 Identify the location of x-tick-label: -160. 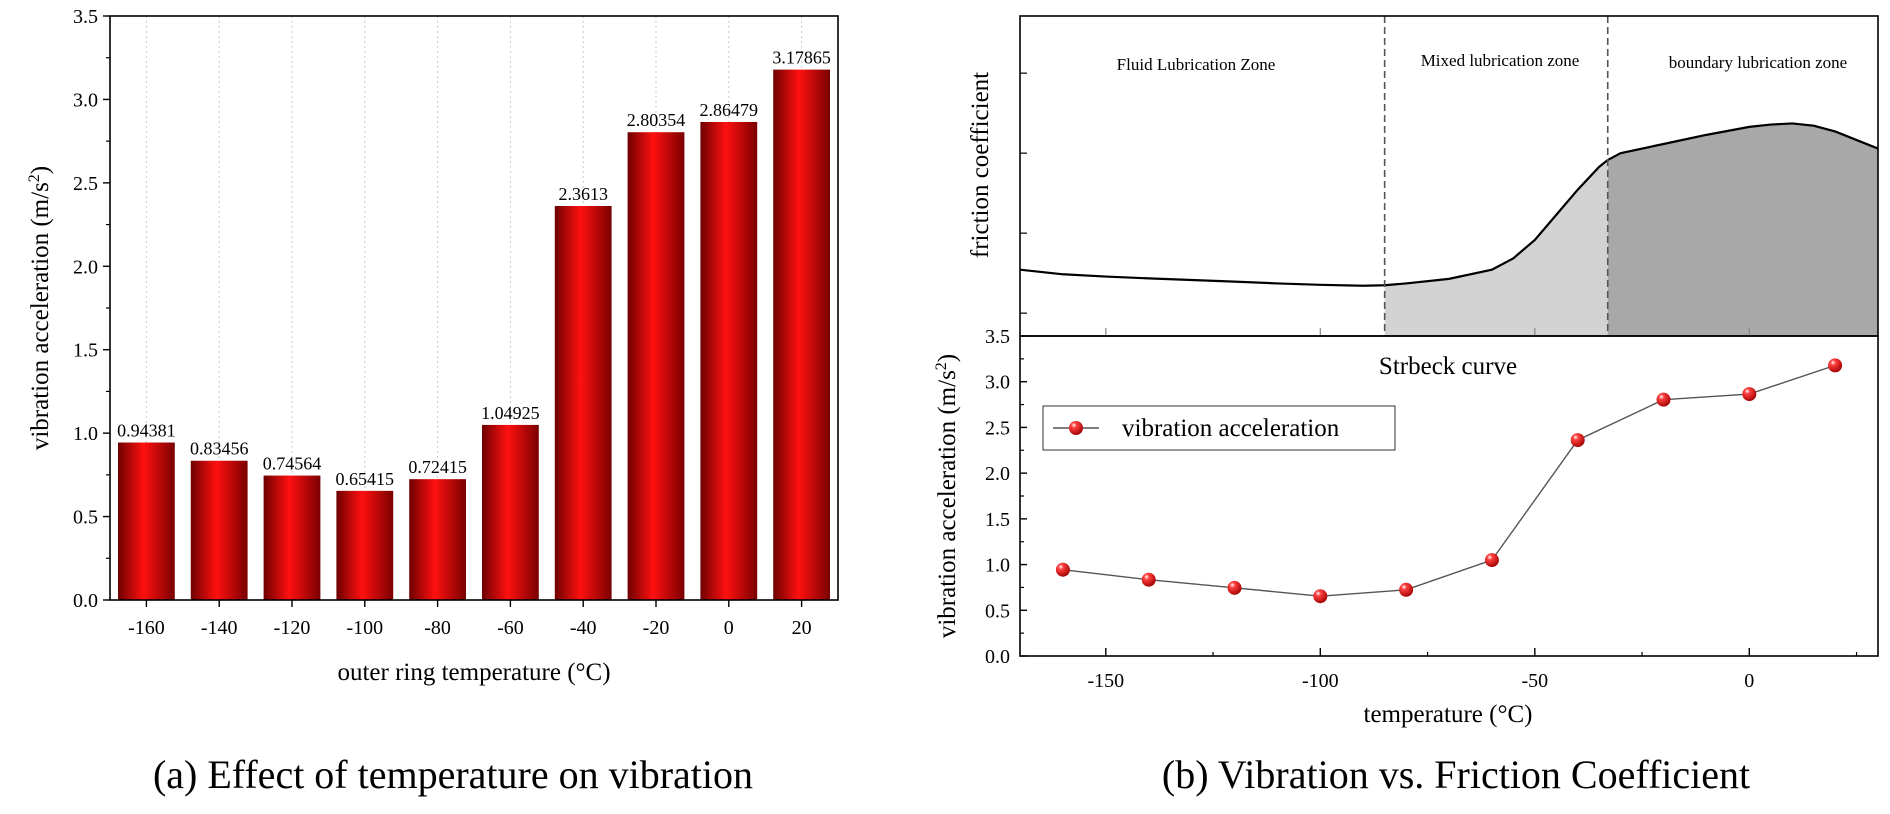
(146, 628).